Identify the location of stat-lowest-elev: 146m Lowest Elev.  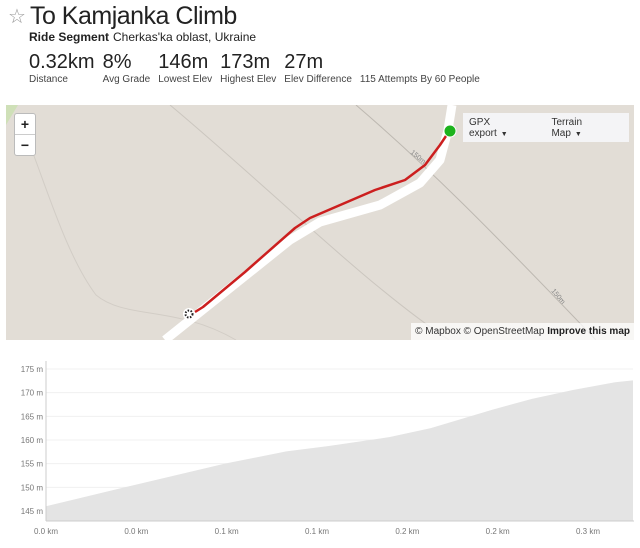
(185, 67).